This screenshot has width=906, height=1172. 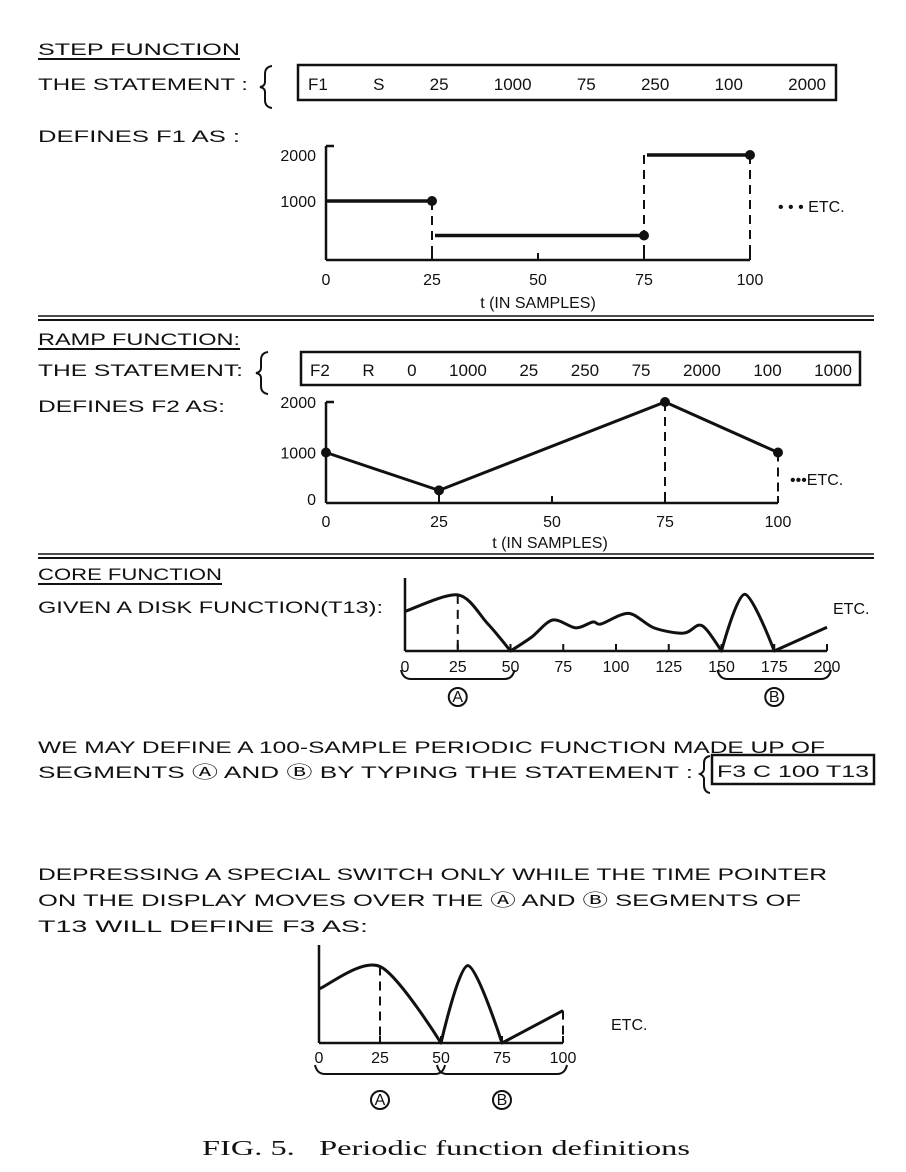 What do you see at coordinates (446, 1148) in the screenshot?
I see `figure-caption: FIG. 5. Periodic function definitions` at bounding box center [446, 1148].